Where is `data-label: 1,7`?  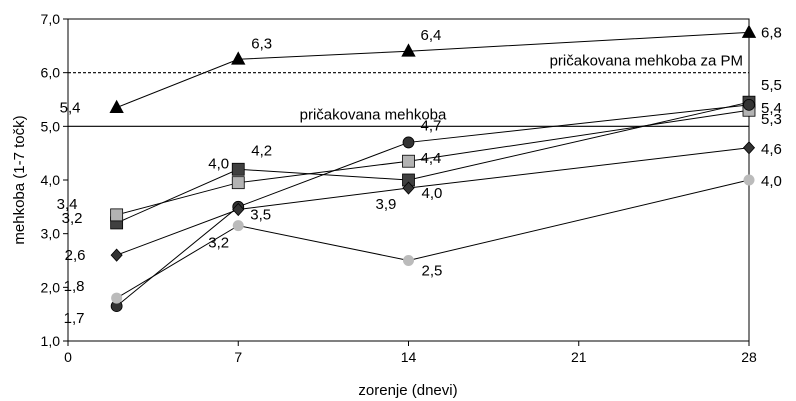
data-label: 1,7 is located at coordinates (74, 318).